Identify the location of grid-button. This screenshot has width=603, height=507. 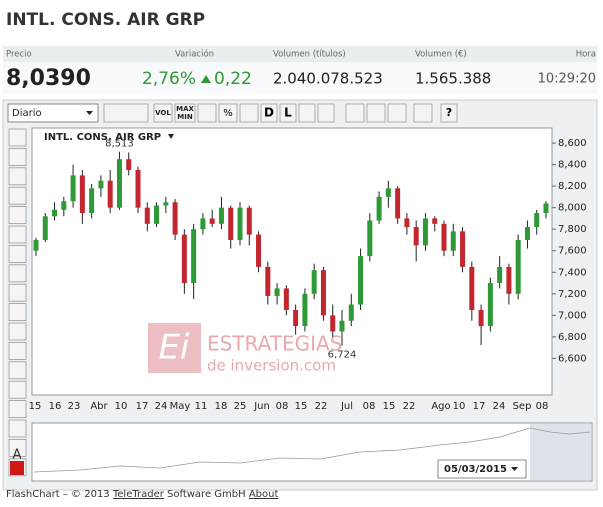
(207, 113).